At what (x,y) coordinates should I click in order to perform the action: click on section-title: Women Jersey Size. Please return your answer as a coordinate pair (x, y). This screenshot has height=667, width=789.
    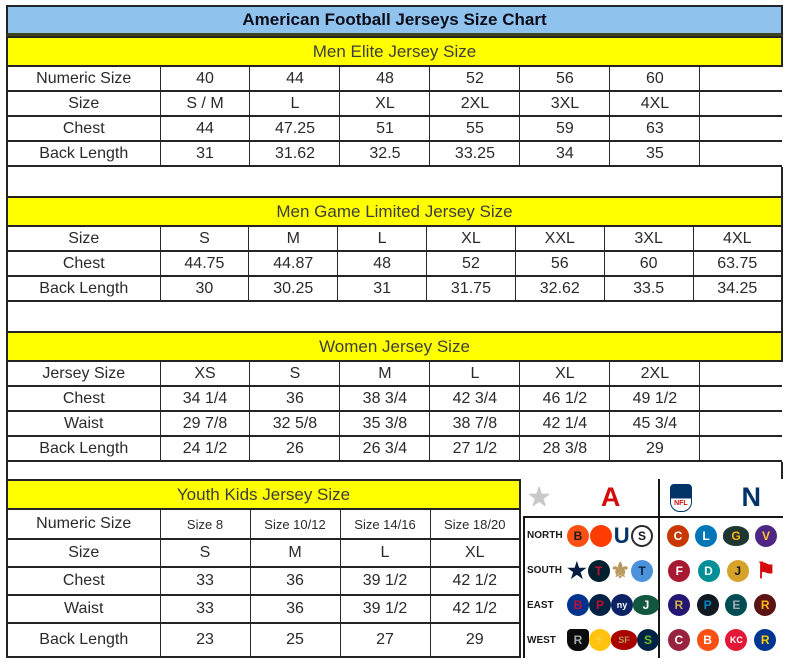
    Looking at the image, I should click on (394, 346).